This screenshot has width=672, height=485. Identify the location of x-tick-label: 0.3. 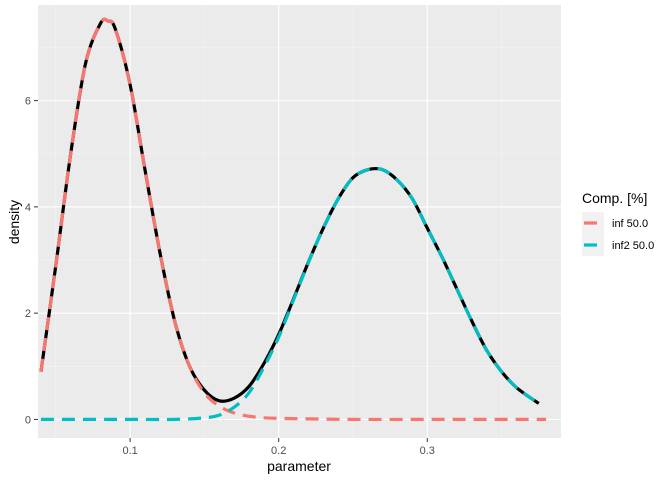
(427, 451).